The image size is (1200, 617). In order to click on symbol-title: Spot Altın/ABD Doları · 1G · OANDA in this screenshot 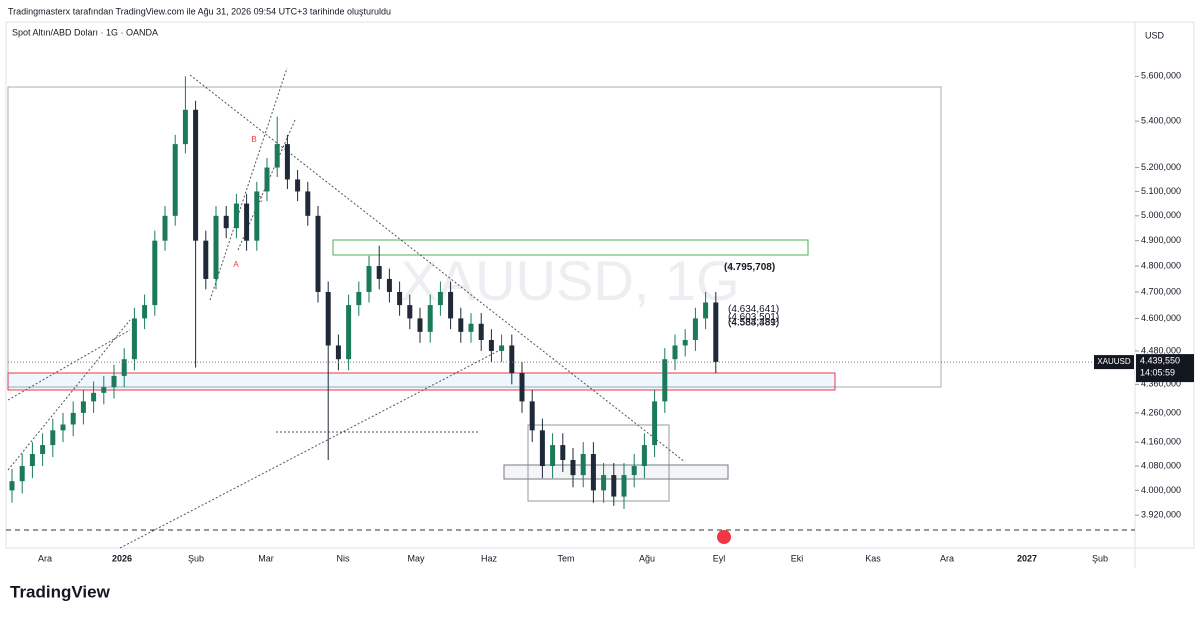, I will do `click(85, 32)`.